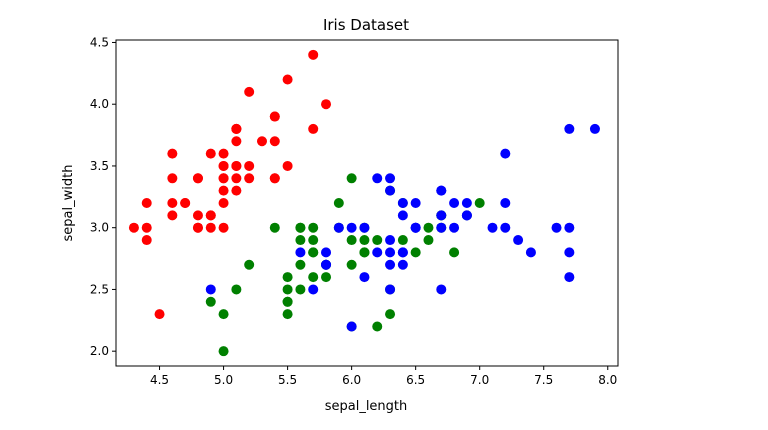 The width and height of the screenshot is (768, 430). I want to click on y-tick-label: 2.0, so click(99, 351).